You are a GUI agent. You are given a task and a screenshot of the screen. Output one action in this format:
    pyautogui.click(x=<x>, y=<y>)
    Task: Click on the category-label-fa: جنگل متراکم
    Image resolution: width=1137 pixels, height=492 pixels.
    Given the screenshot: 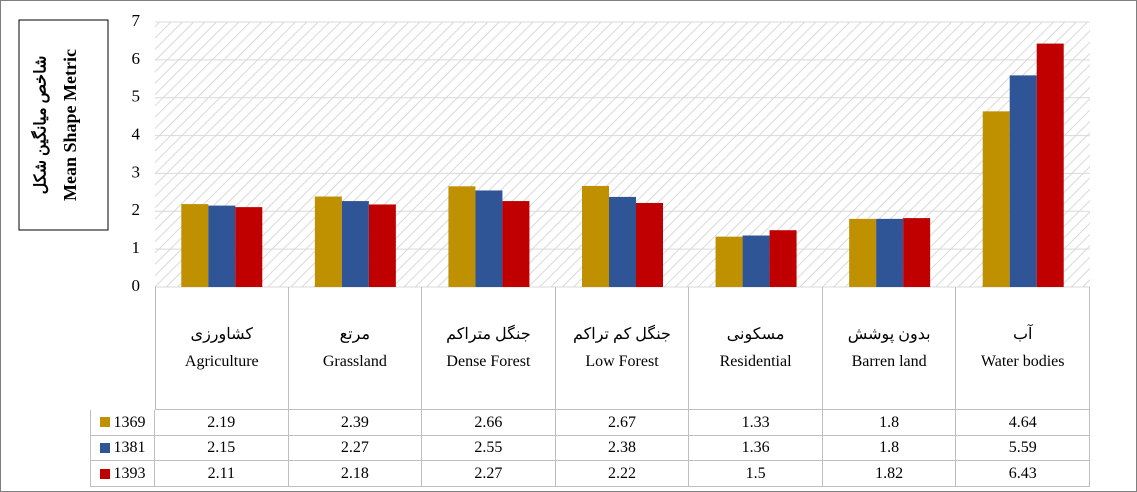 What is the action you would take?
    pyautogui.click(x=488, y=334)
    